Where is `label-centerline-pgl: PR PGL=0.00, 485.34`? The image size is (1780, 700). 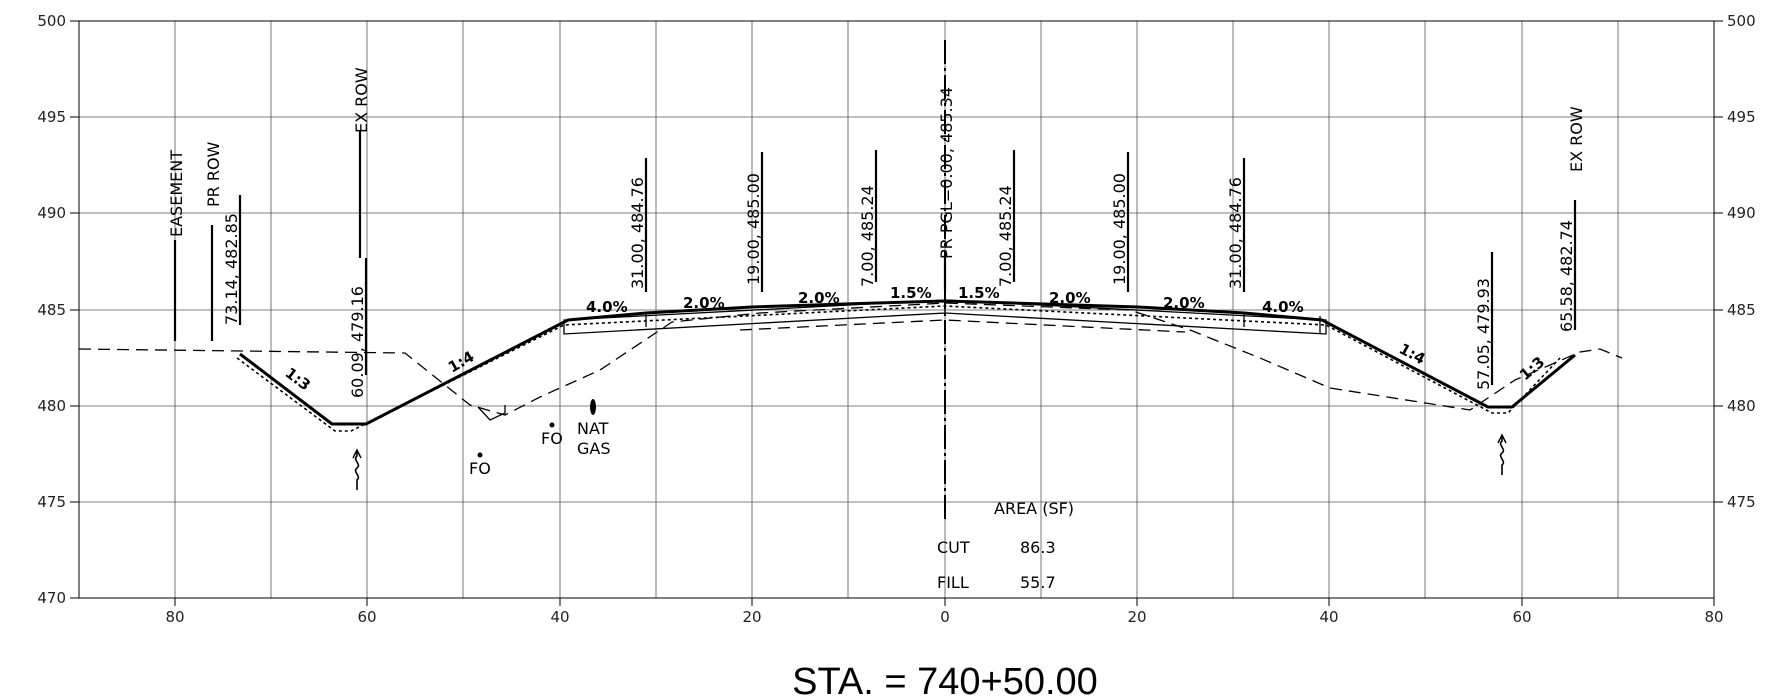
label-centerline-pgl: PR PGL=0.00, 485.34 is located at coordinates (946, 173).